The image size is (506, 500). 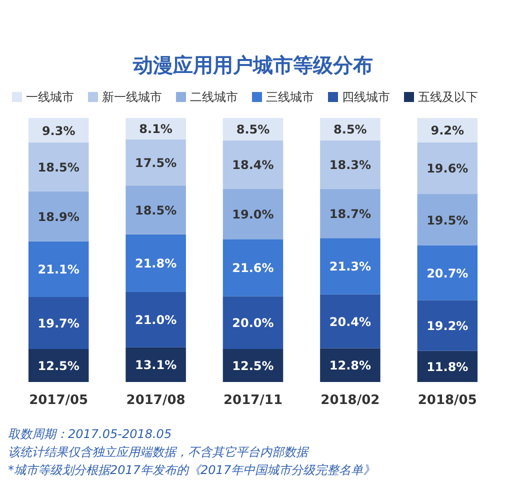 I want to click on x-tick-label: 2017/11, so click(x=253, y=400).